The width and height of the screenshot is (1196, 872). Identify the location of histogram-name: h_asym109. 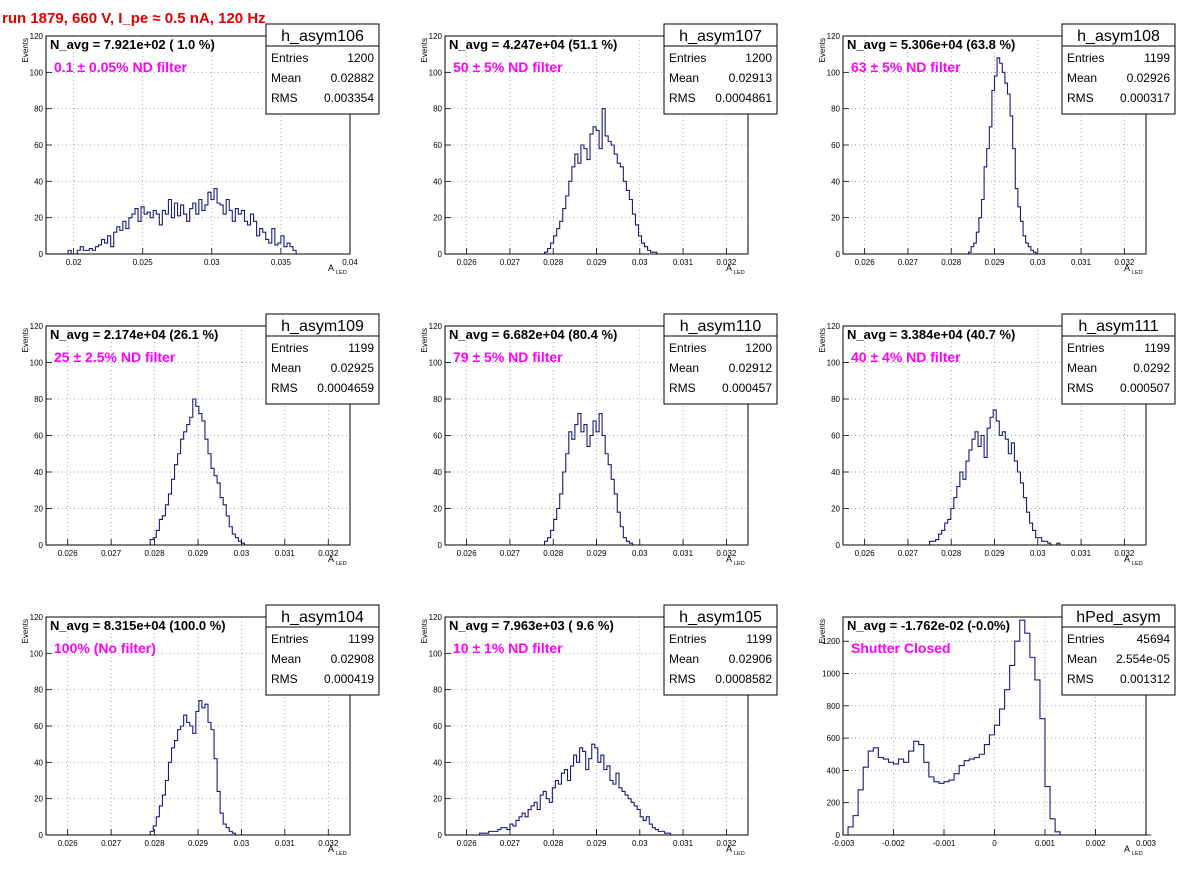
(322, 326).